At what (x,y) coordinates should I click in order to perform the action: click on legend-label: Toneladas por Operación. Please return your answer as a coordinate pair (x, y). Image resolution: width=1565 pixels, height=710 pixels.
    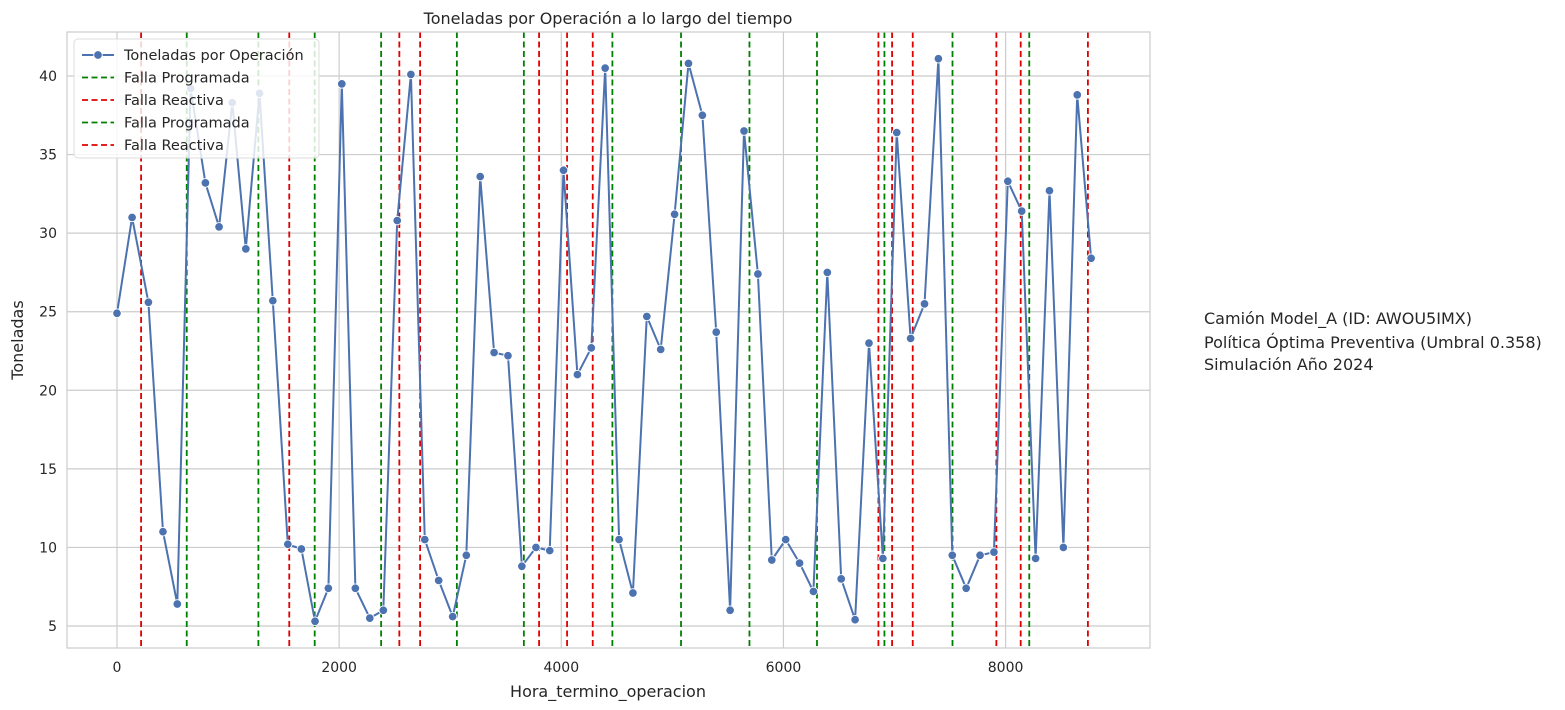
    Looking at the image, I should click on (213, 56).